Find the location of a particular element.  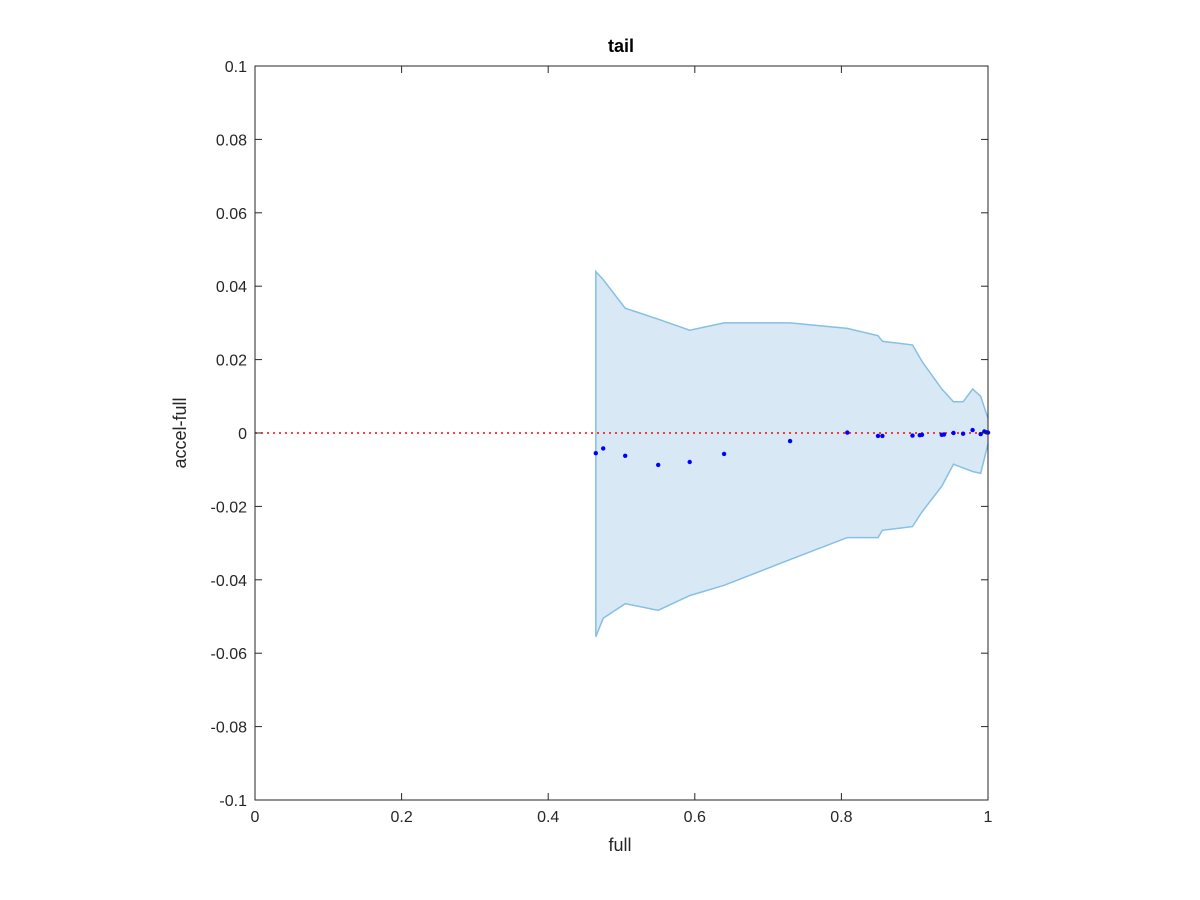

x-axis-label: full is located at coordinates (619, 845).